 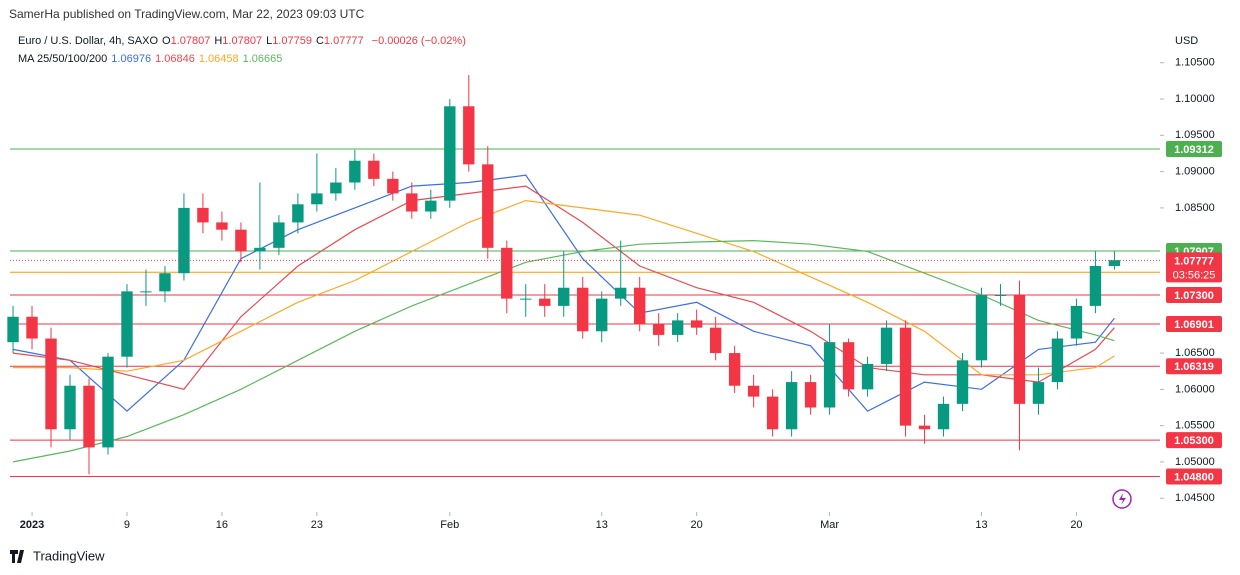 What do you see at coordinates (218, 41) in the screenshot?
I see `ohlc-key: H` at bounding box center [218, 41].